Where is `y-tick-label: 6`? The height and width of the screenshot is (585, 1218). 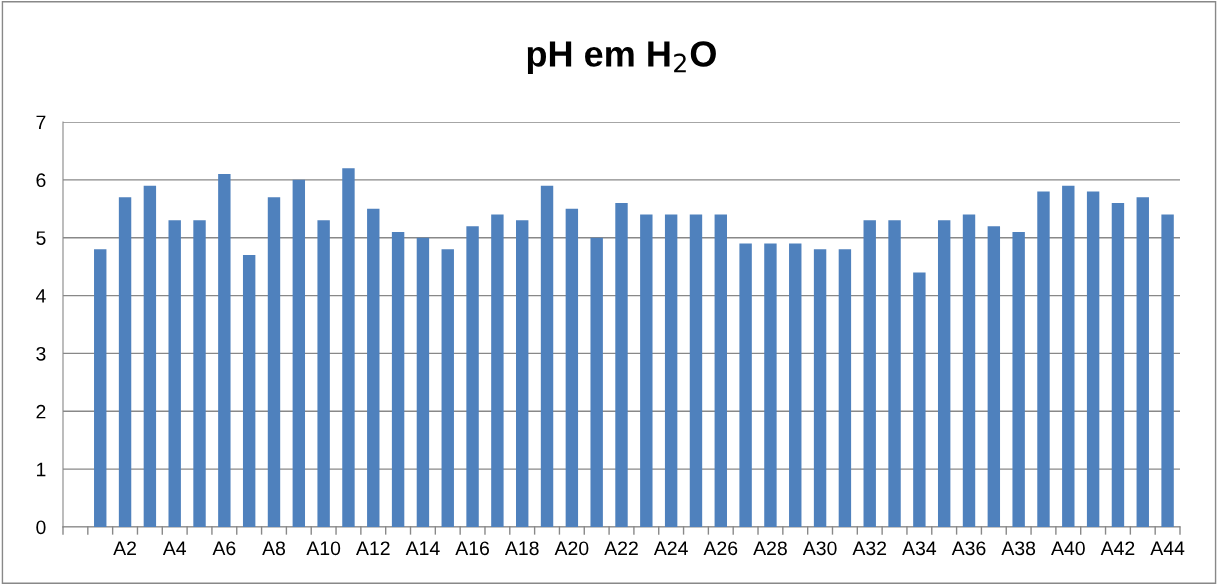
y-tick-label: 6 is located at coordinates (41, 180).